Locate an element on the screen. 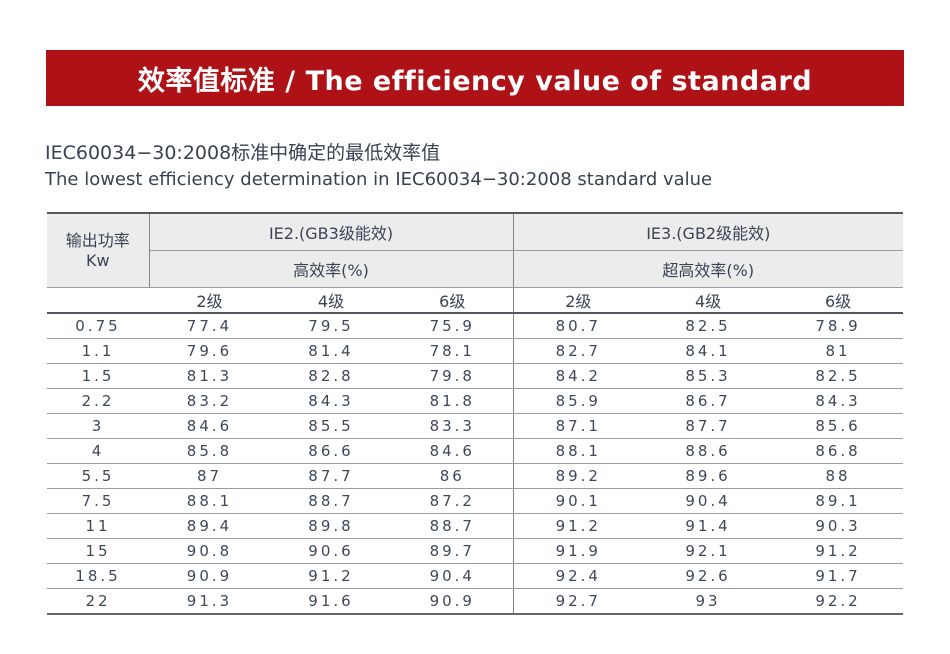 The image size is (950, 654). ie3-sub-header: 超高效率(%) is located at coordinates (708, 269).